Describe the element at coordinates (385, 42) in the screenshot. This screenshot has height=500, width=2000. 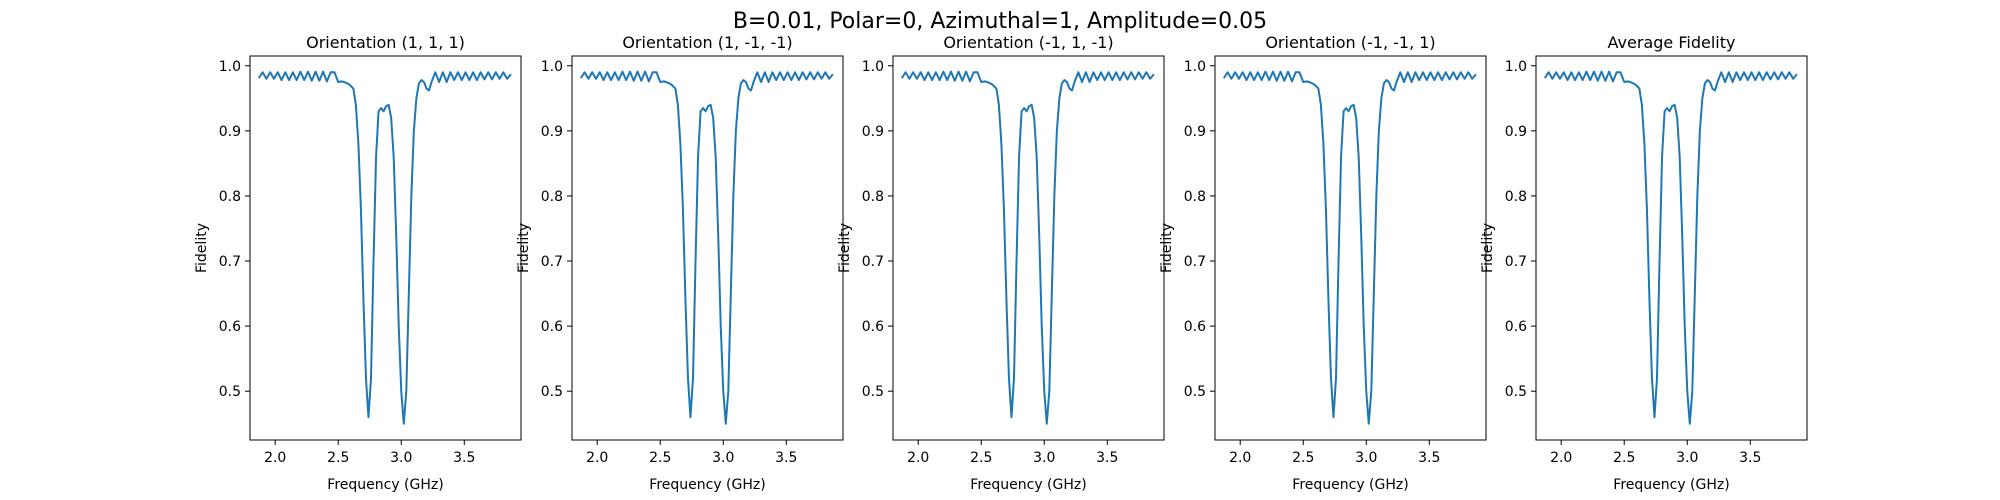
I see `subplot-title: Orientation (1, 1, 1)` at that location.